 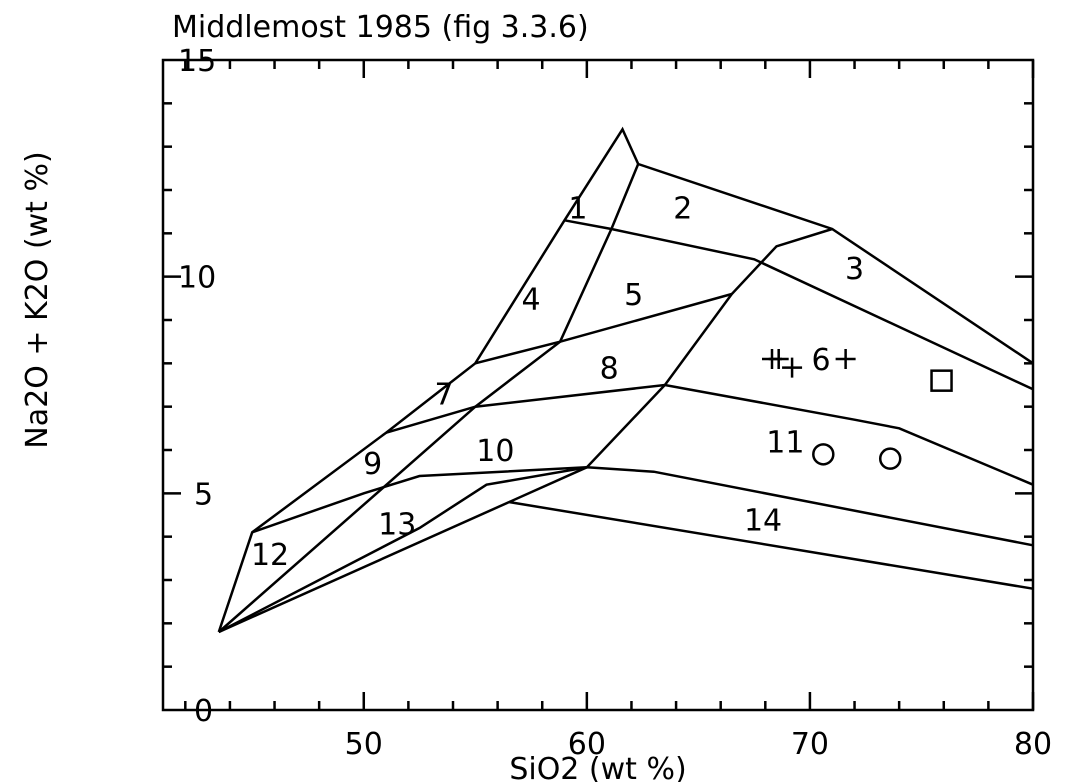 What do you see at coordinates (854, 269) in the screenshot?
I see `field-label: 3` at bounding box center [854, 269].